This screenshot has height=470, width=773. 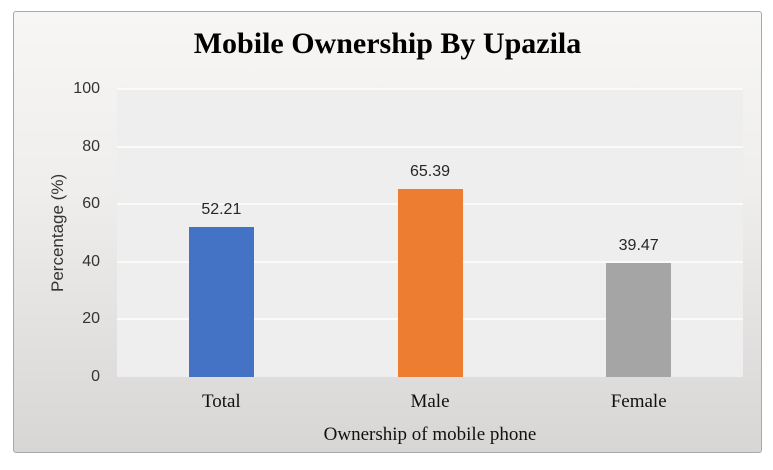 What do you see at coordinates (91, 261) in the screenshot?
I see `y-tick-label-40: 40` at bounding box center [91, 261].